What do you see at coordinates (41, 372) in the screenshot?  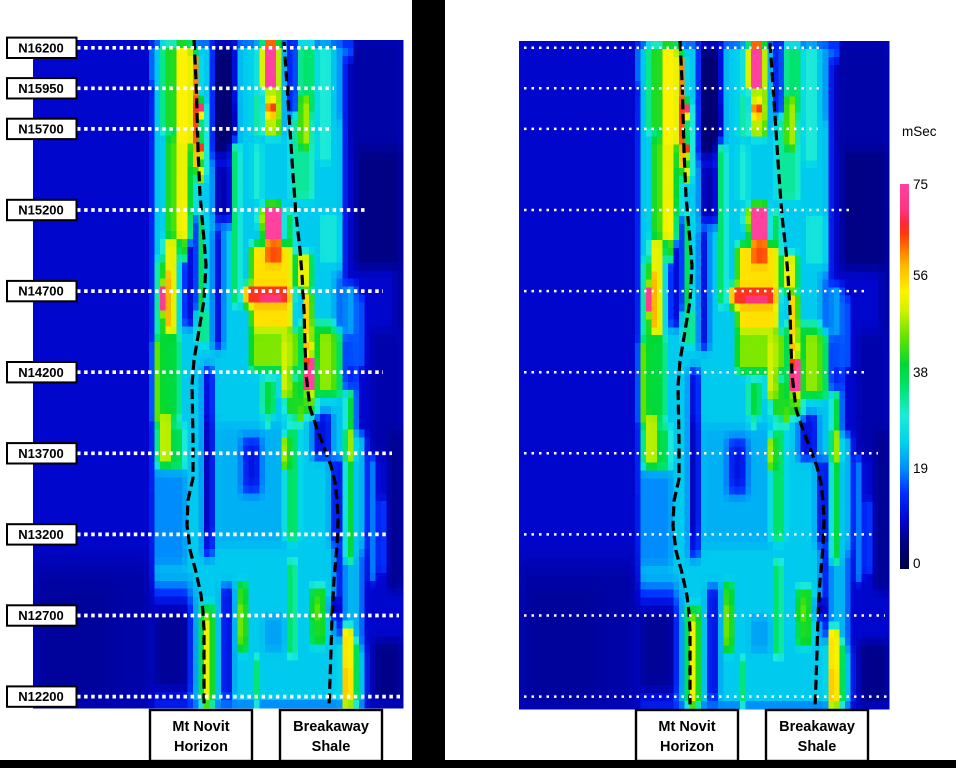 I see `svg-text: N14200` at bounding box center [41, 372].